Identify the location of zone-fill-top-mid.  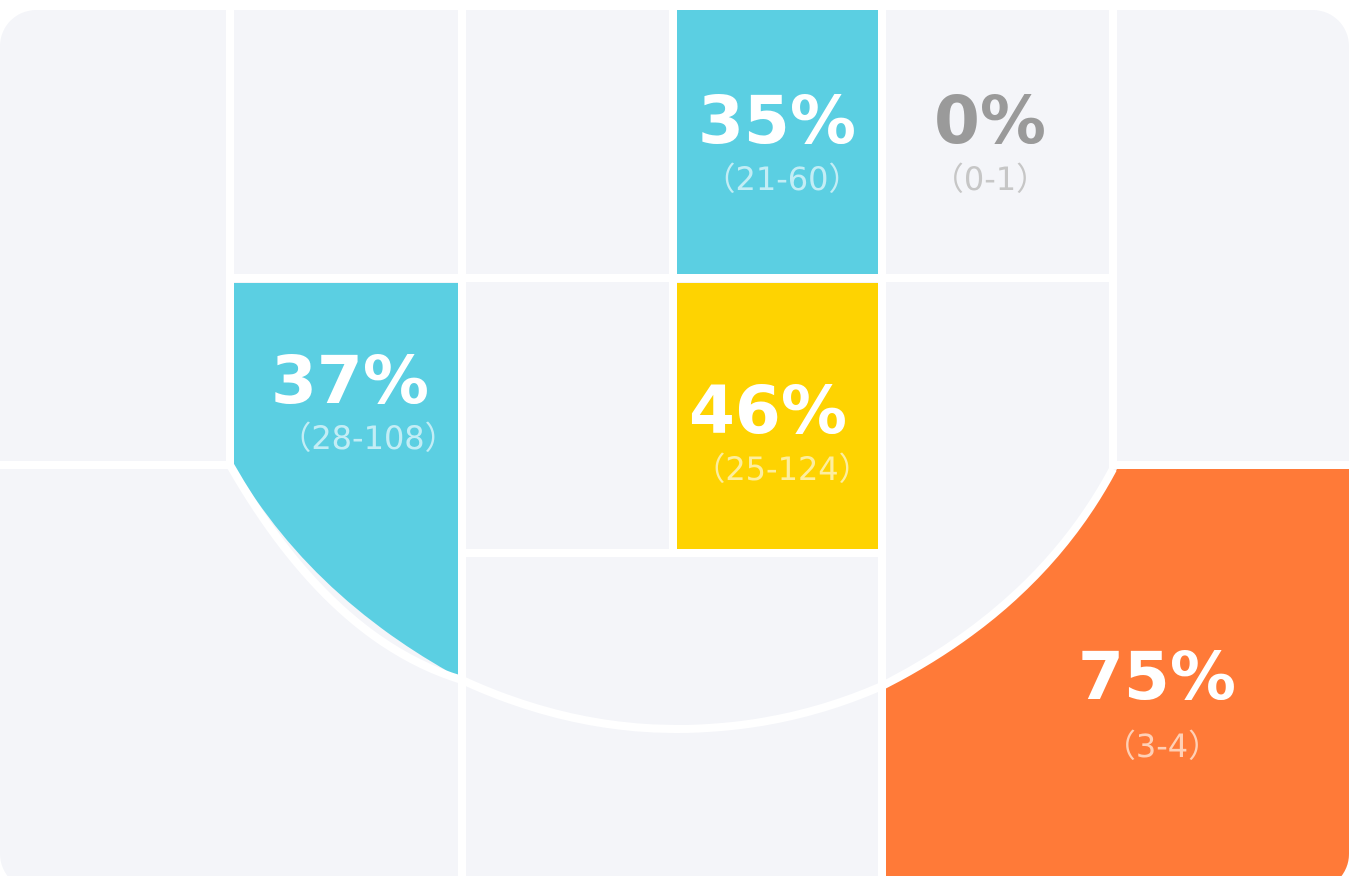
(777, 142).